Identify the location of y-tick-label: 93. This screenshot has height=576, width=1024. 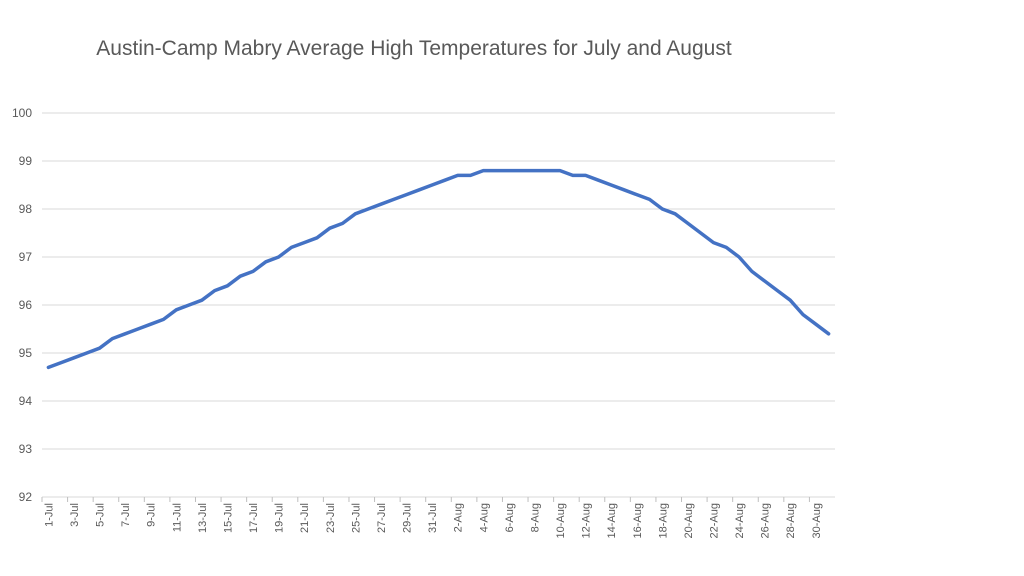
(26, 449).